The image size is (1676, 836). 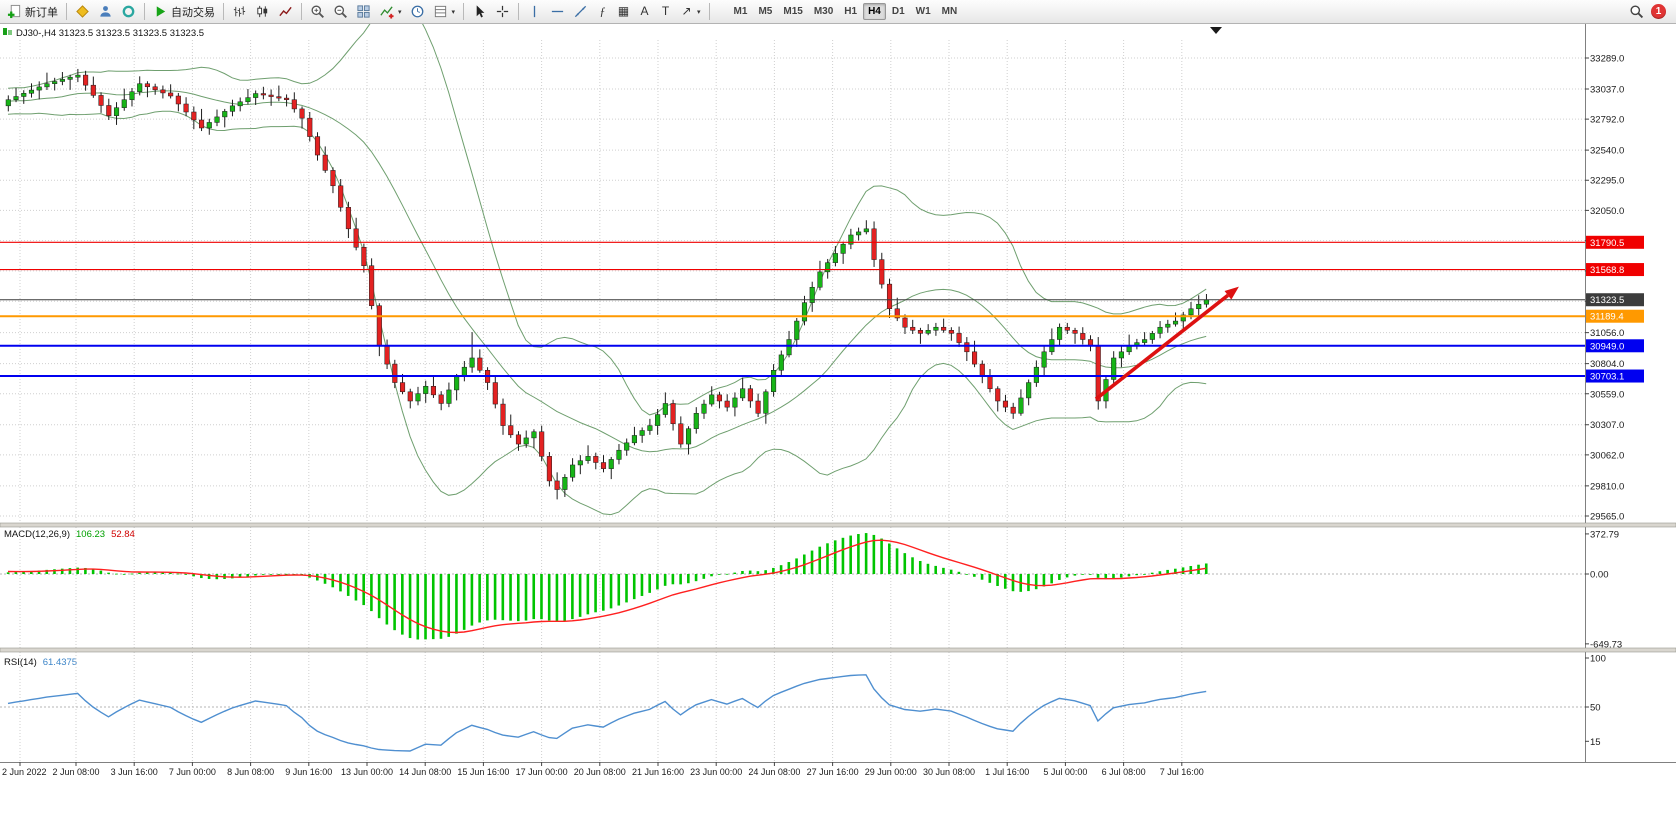 I want to click on time-label: 15 Jun 16:00, so click(x=483, y=772).